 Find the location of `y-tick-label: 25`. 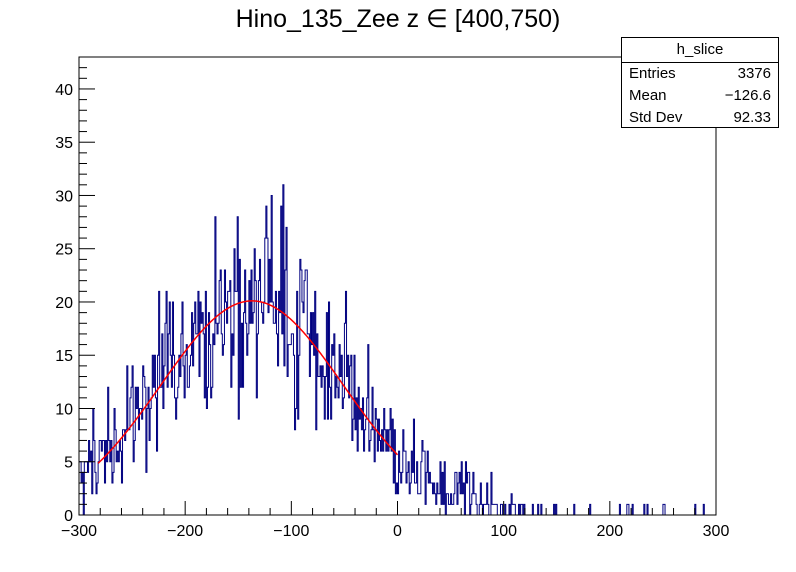

y-tick-label: 25 is located at coordinates (64, 250).